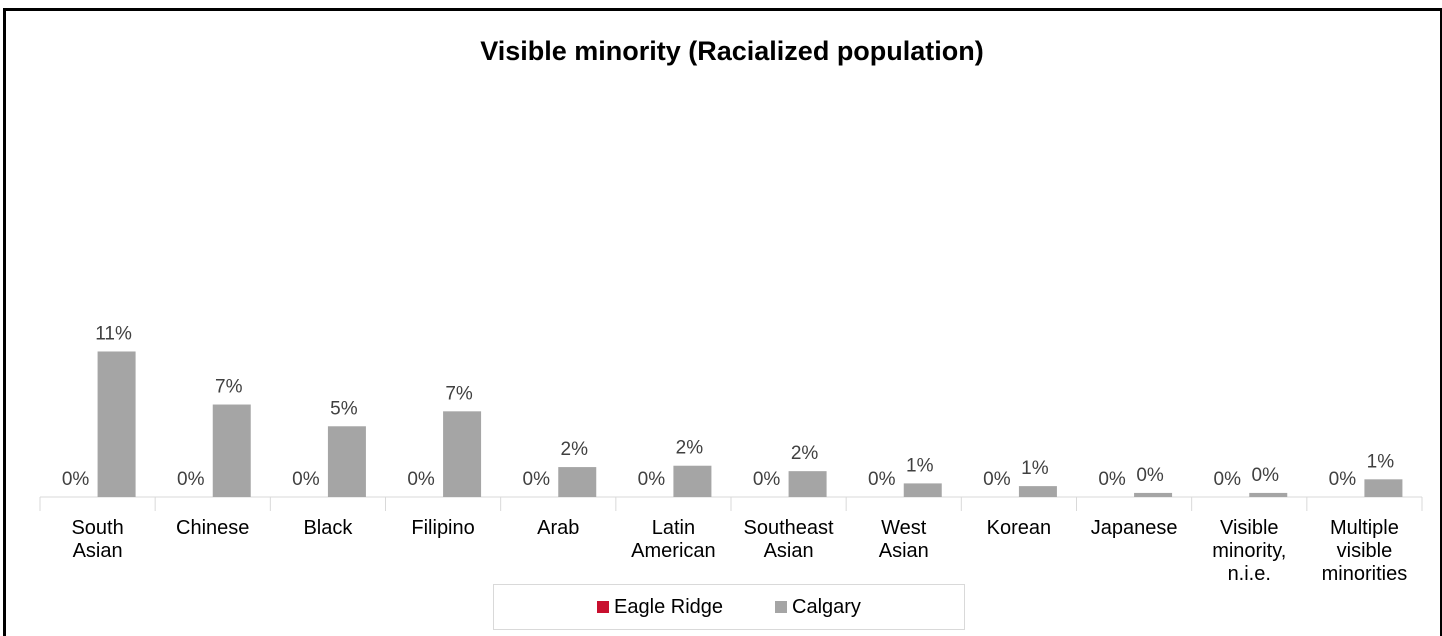 This screenshot has height=636, width=1442. What do you see at coordinates (690, 448) in the screenshot?
I see `data-label-calgary-latin-american: 2%` at bounding box center [690, 448].